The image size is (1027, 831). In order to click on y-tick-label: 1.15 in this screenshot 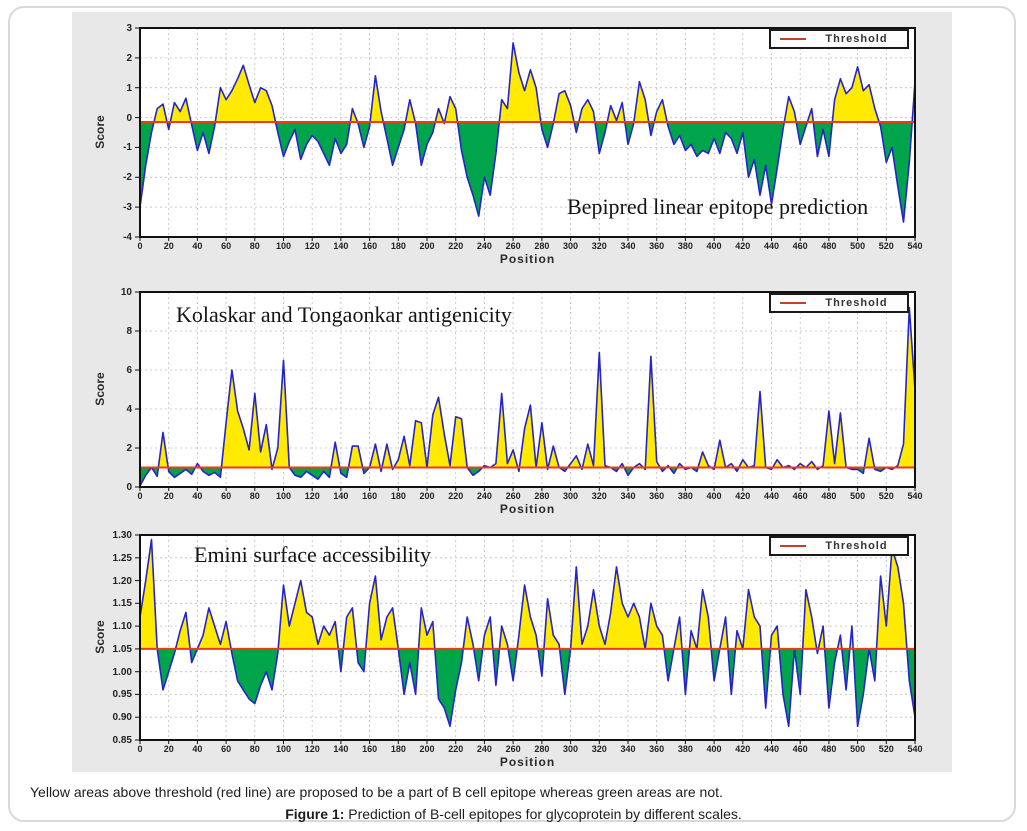, I will do `click(122, 604)`.